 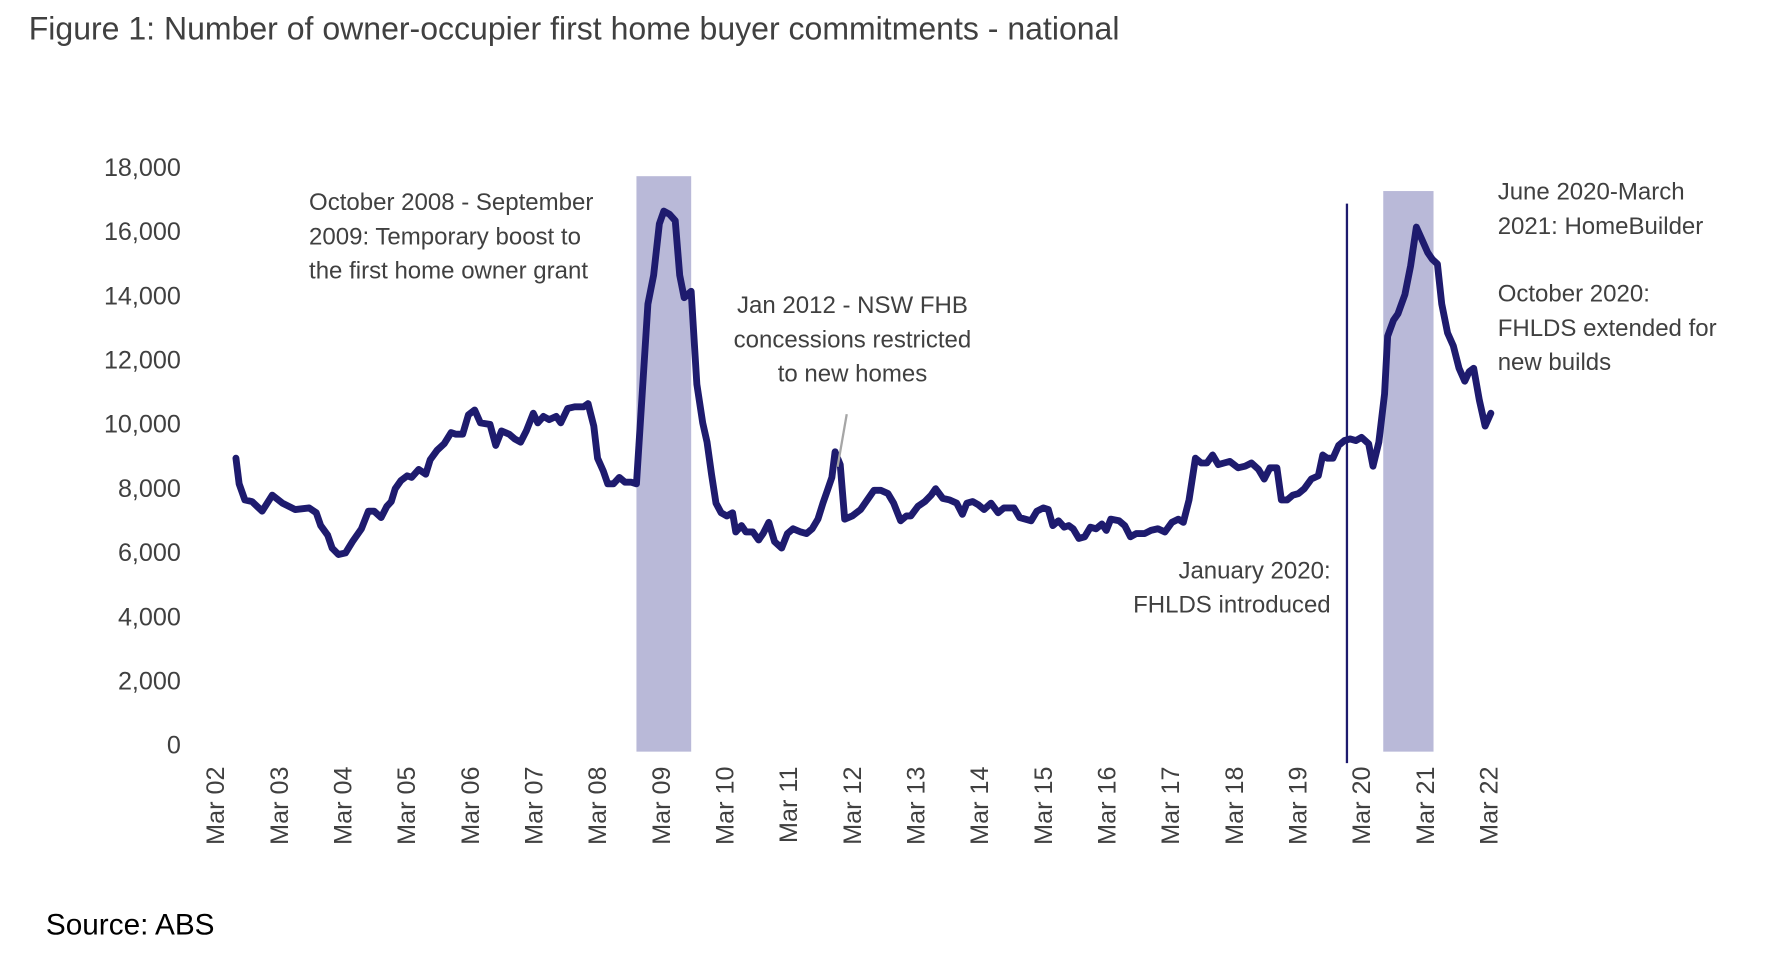 What do you see at coordinates (853, 374) in the screenshot?
I see `annotation-text: to new homes` at bounding box center [853, 374].